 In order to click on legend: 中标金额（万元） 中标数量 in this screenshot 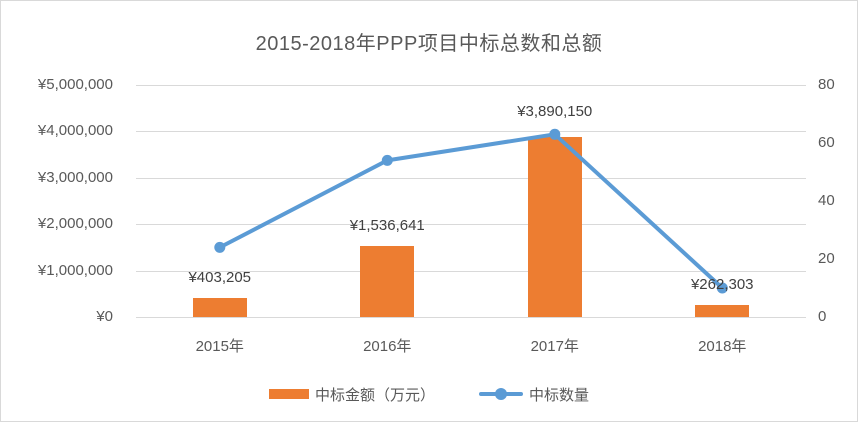, I will do `click(429, 394)`.